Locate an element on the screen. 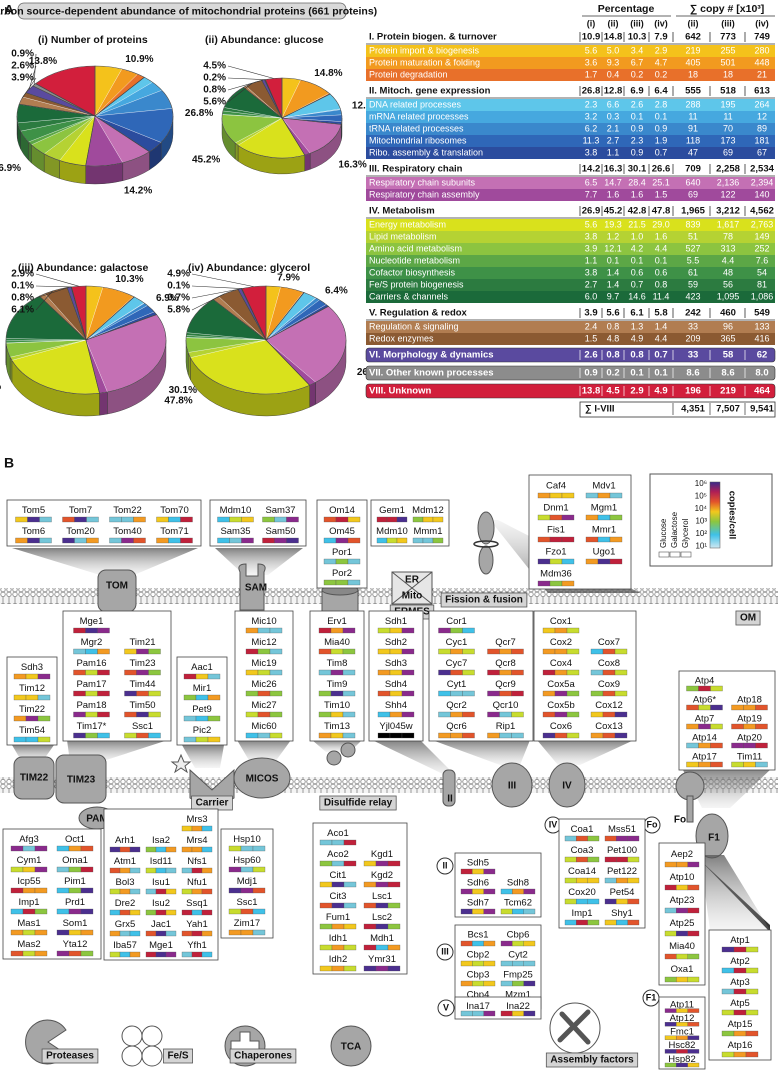  pie-label: 0.8% is located at coordinates (214, 90).